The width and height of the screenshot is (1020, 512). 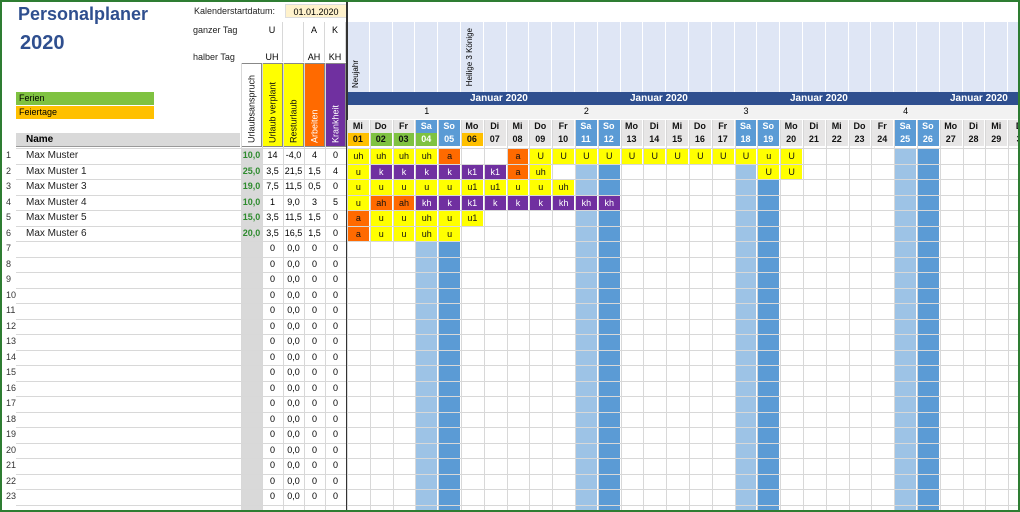 What do you see at coordinates (128, 155) in the screenshot?
I see `employee-name: Max Muster` at bounding box center [128, 155].